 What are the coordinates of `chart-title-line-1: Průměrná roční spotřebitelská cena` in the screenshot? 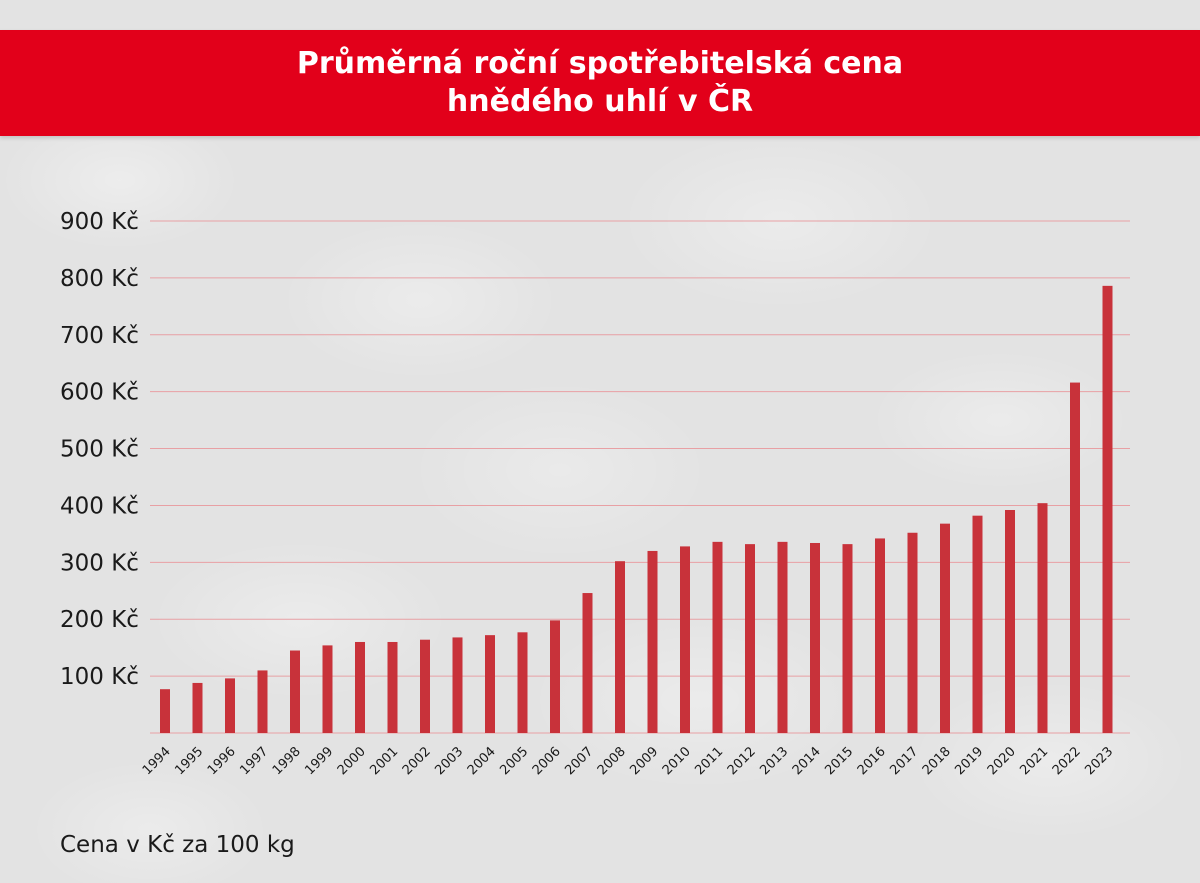 It's located at (600, 63).